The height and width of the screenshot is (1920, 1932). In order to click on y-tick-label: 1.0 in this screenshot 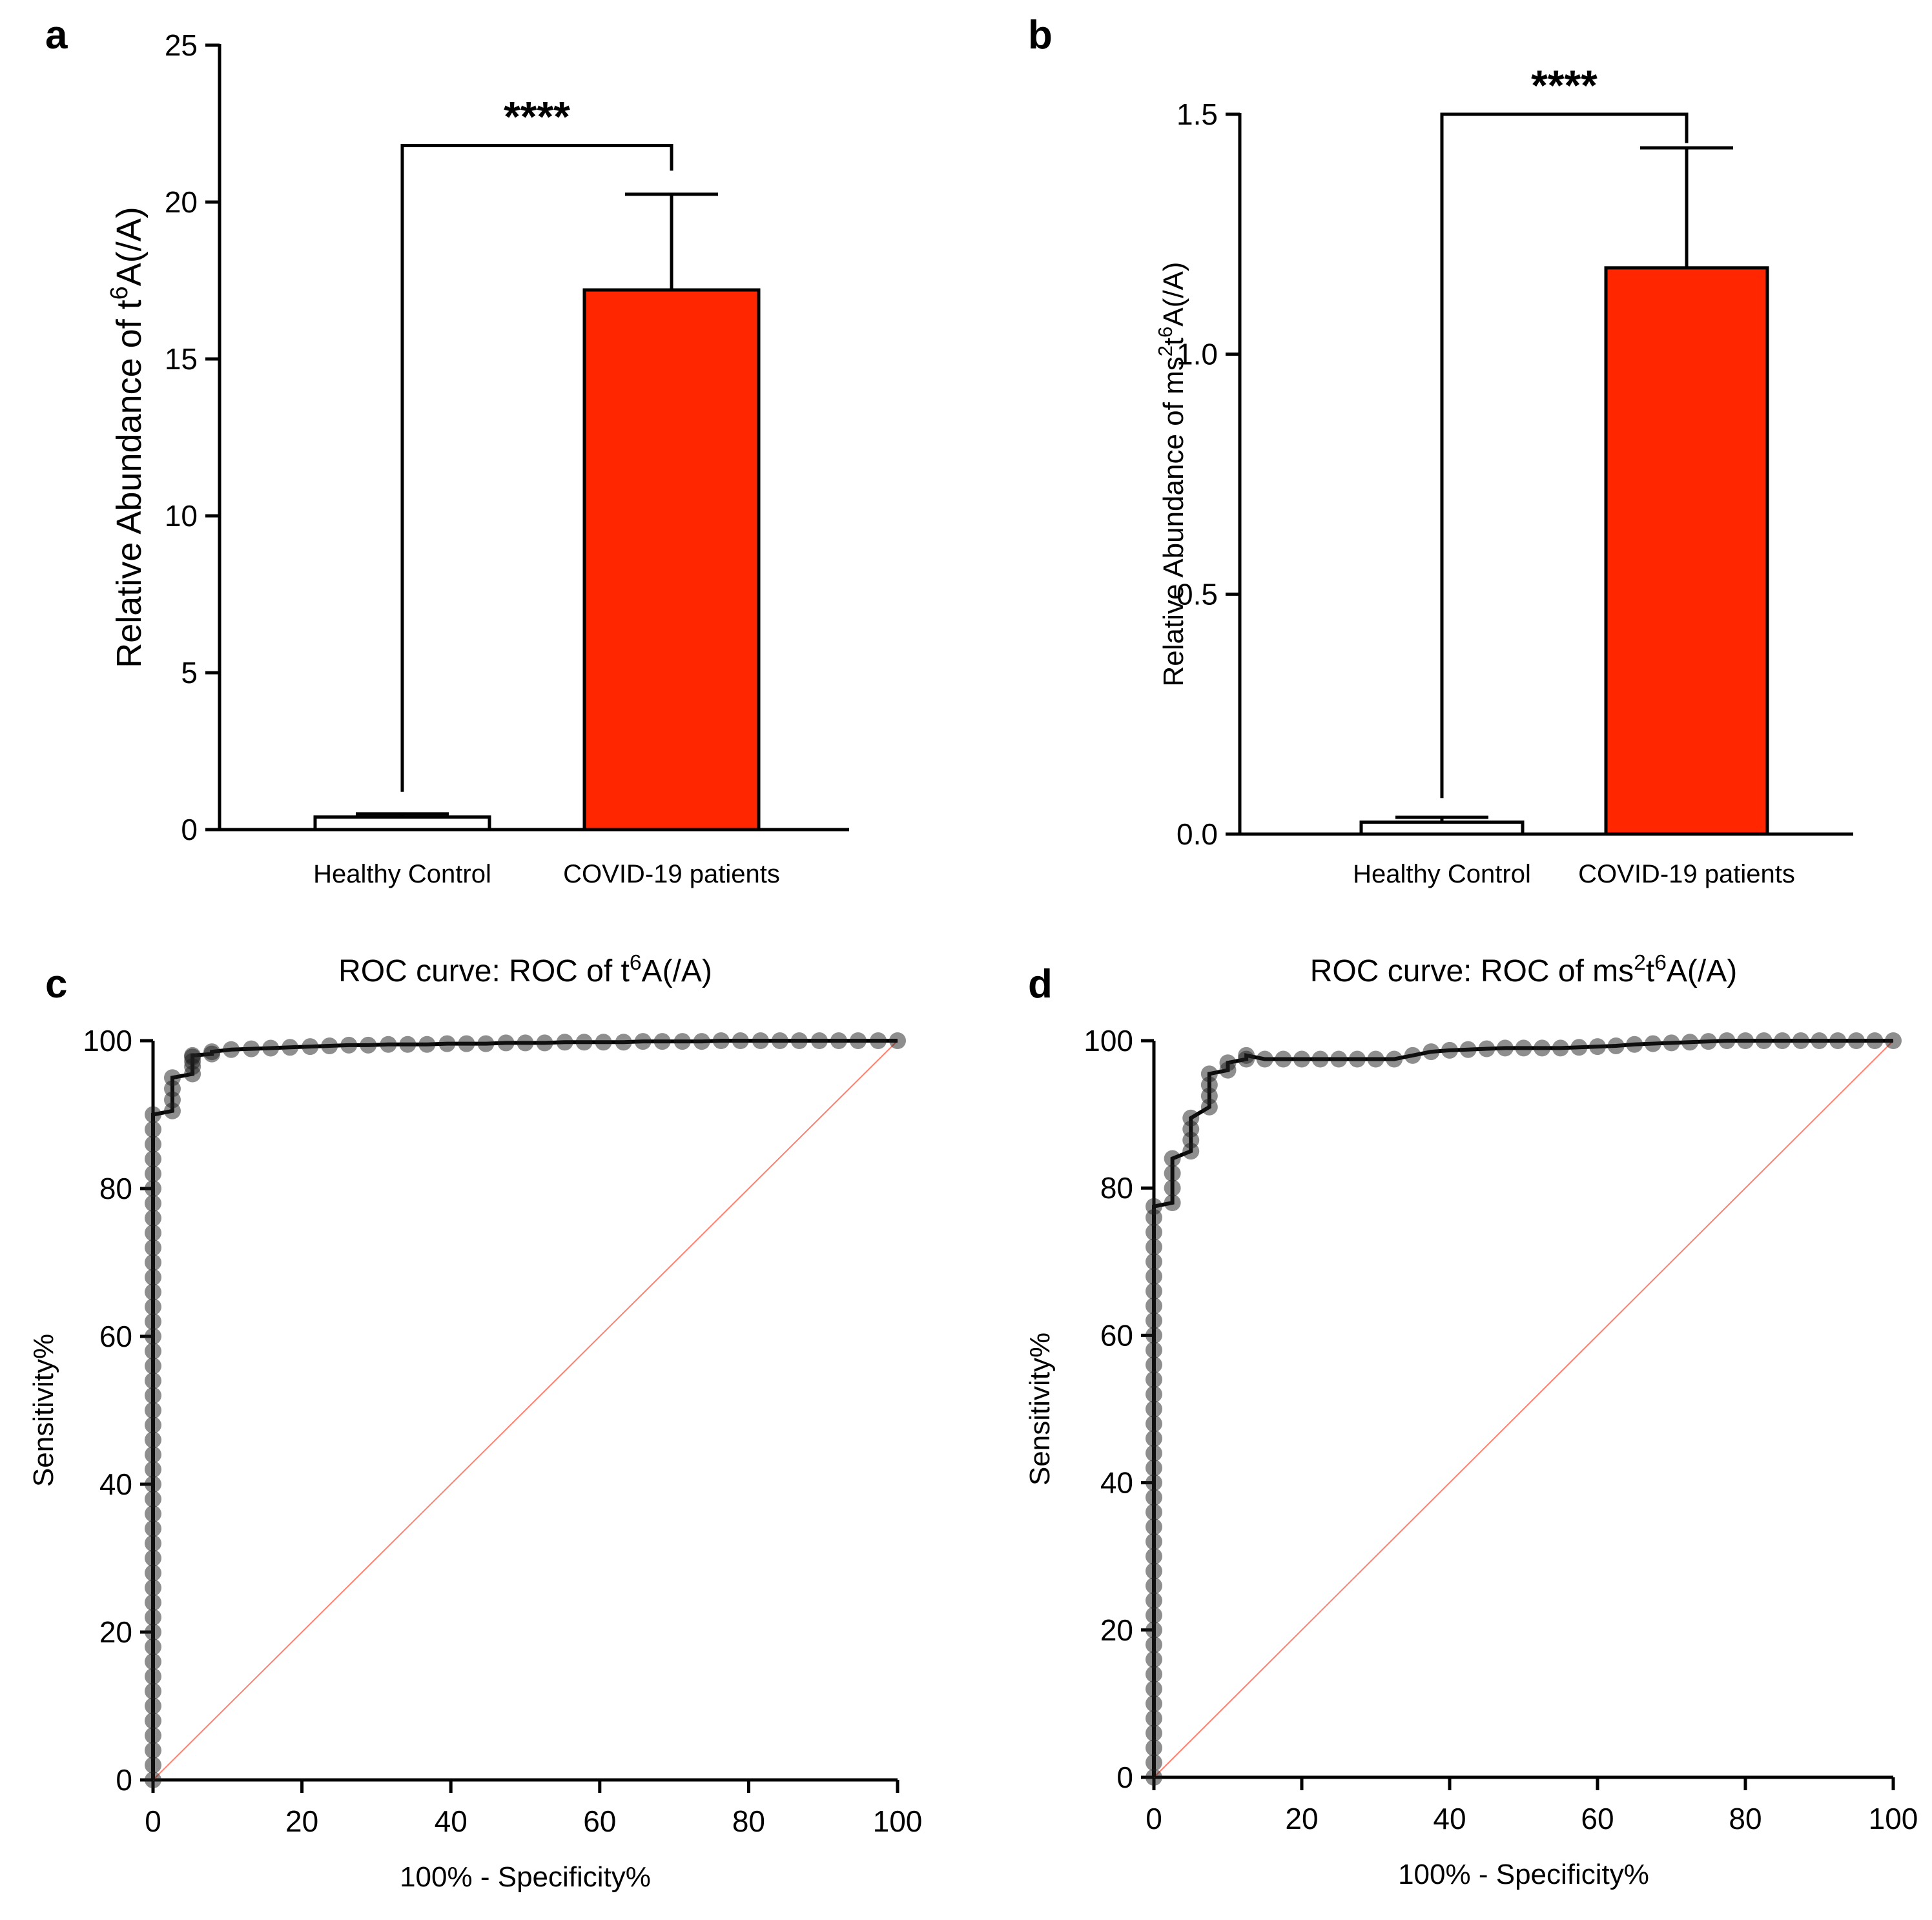, I will do `click(1197, 355)`.